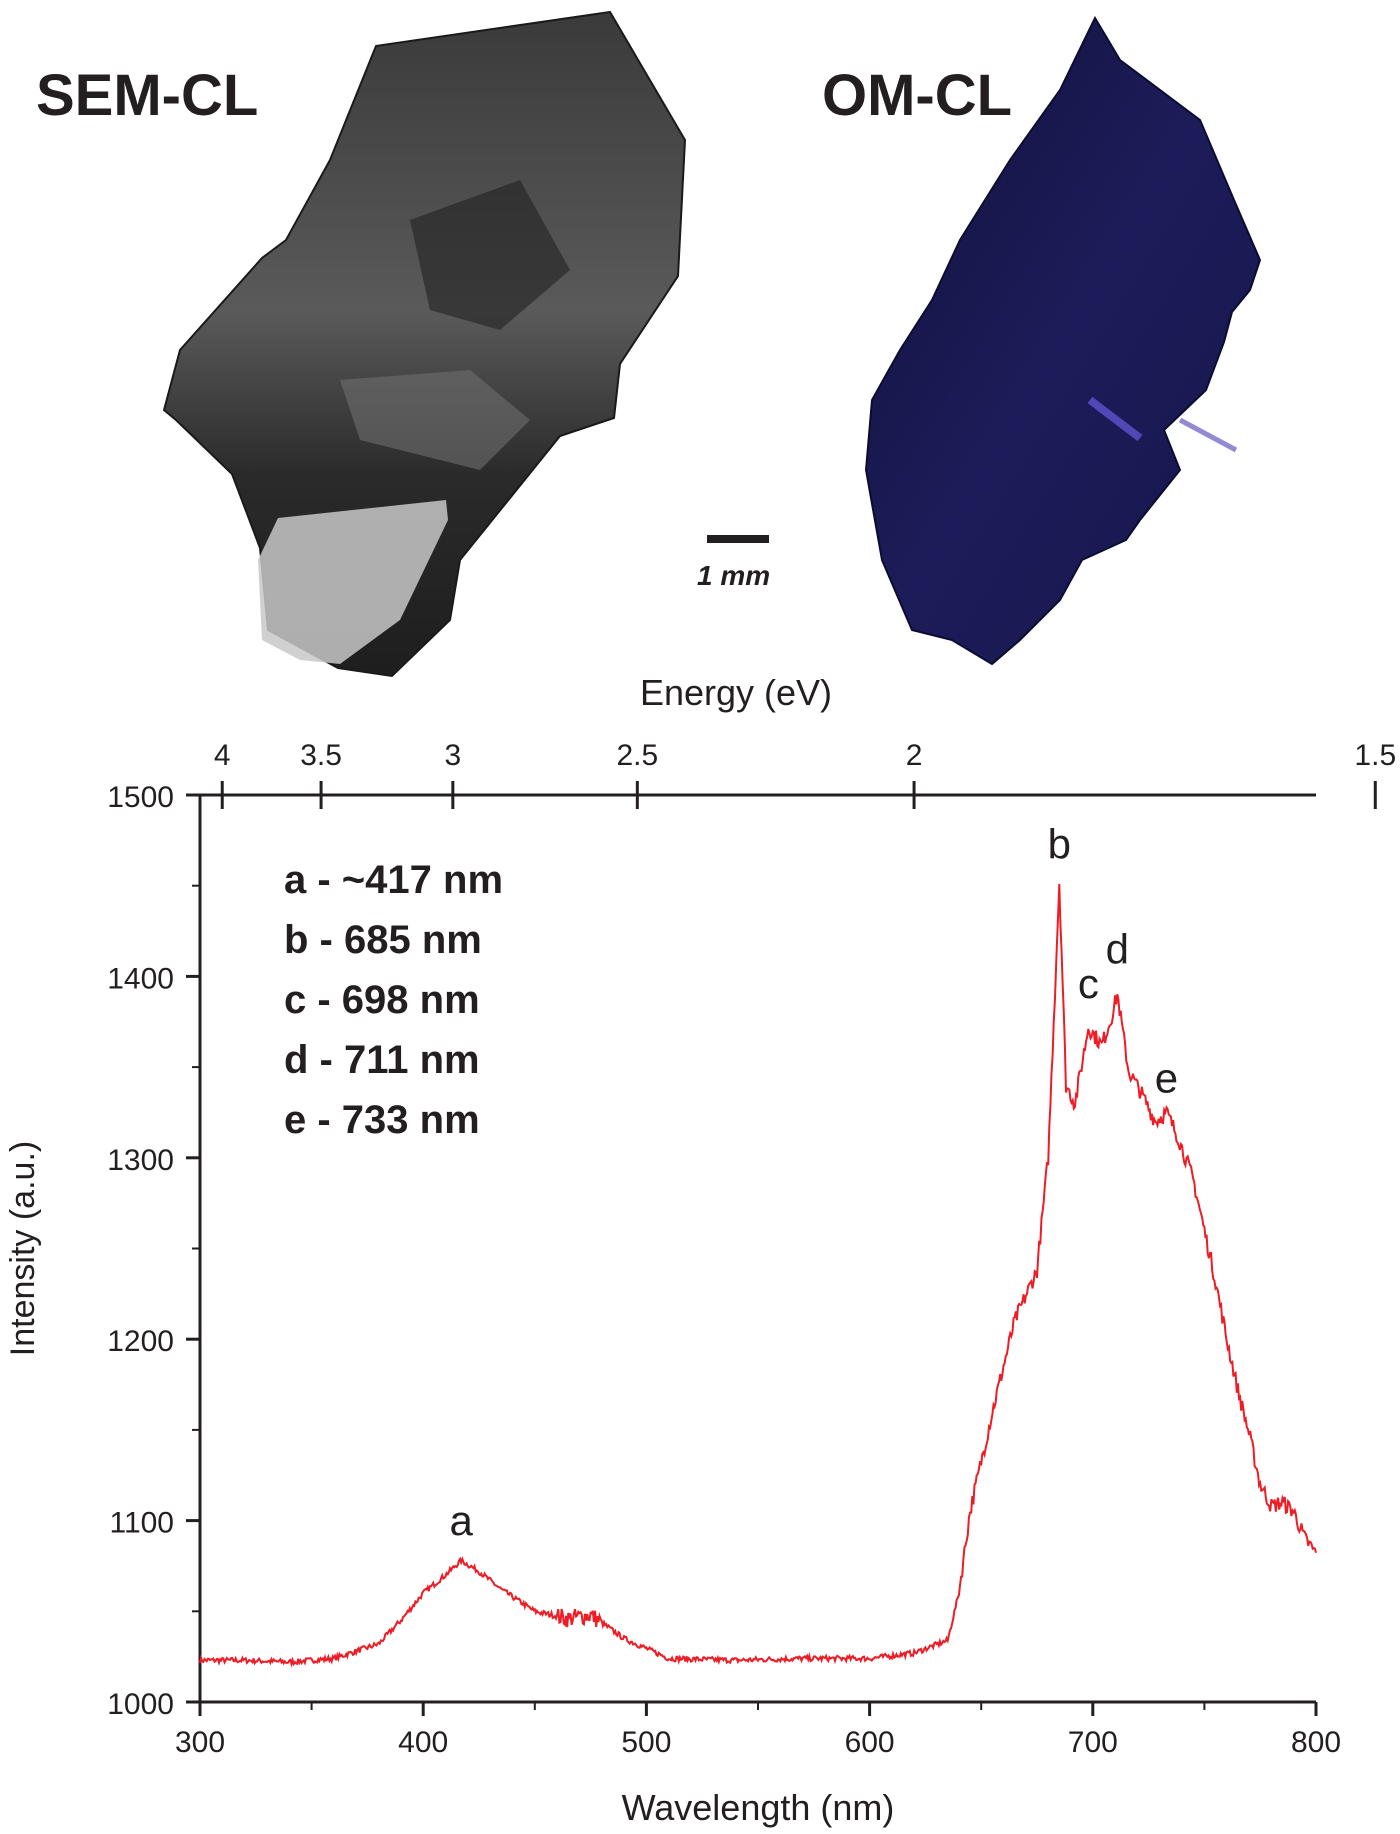  Describe the element at coordinates (141, 1523) in the screenshot. I see `y-tick-label: 1100` at that location.